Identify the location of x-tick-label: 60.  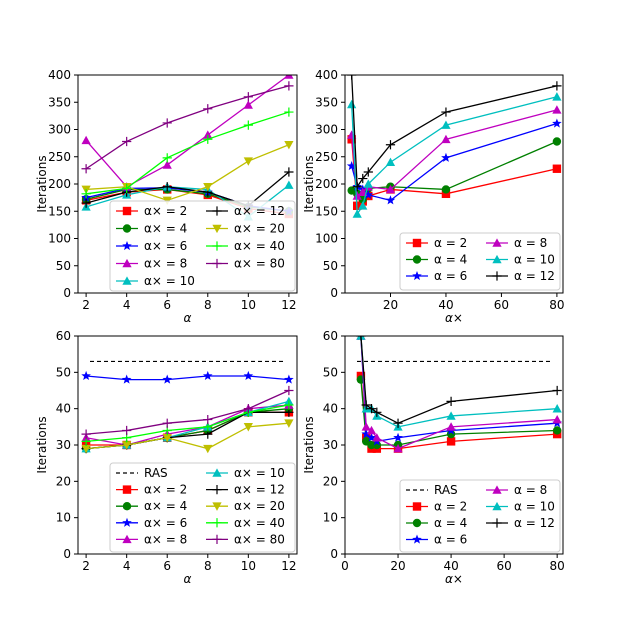
(503, 566).